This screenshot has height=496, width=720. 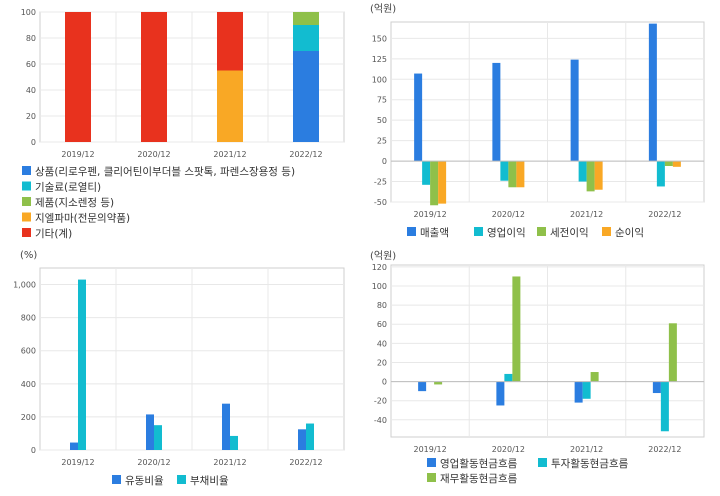 What do you see at coordinates (209, 481) in the screenshot?
I see `legend-label: 부채비율` at bounding box center [209, 481].